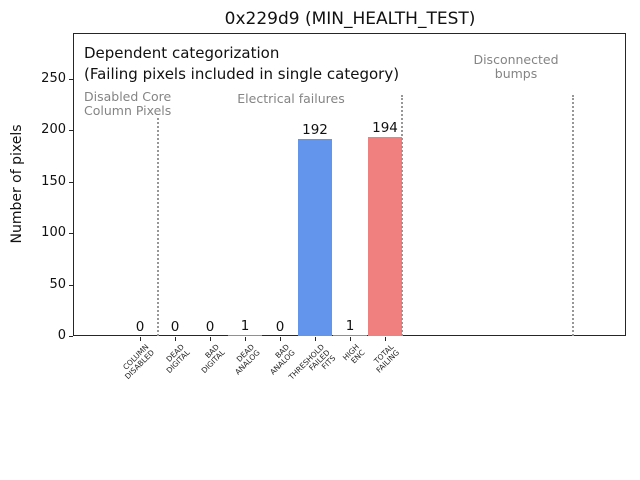 The image size is (640, 480). I want to click on y-tick-label: 50, so click(57, 284).